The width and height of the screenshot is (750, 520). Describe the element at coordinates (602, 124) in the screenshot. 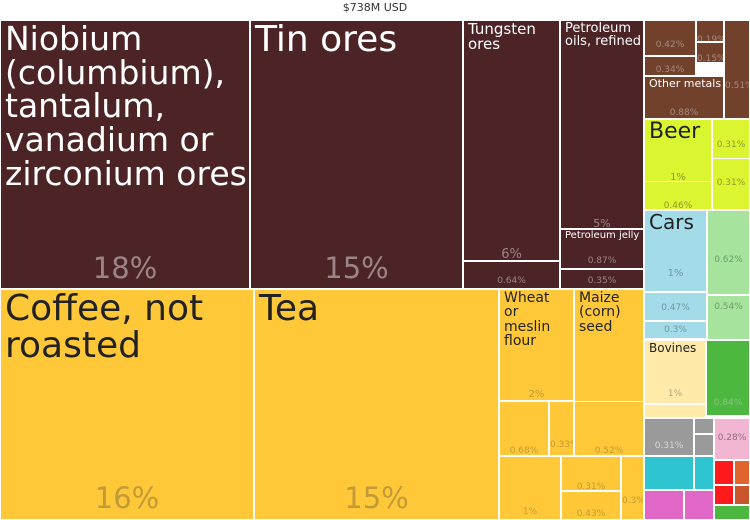

I see `treemap-tile: Petroleum oils, refined 5%` at that location.